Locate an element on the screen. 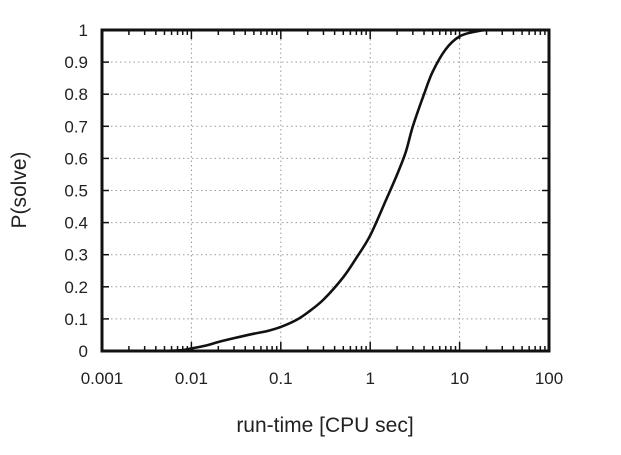 This screenshot has height=455, width=621. y-tick-labels: 0 0.1 0.2 0.3 0.4 0.5 0.6 0.7 0.8 0.9 1 is located at coordinates (76, 191).